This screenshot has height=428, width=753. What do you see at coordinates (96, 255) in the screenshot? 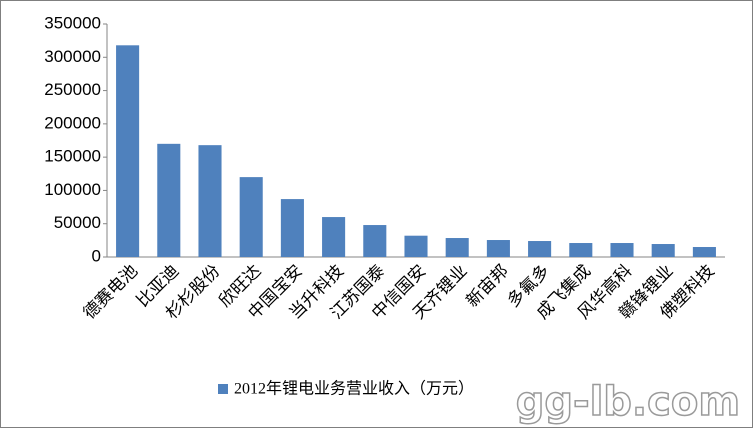
I see `y-tick-label: 0` at bounding box center [96, 255].